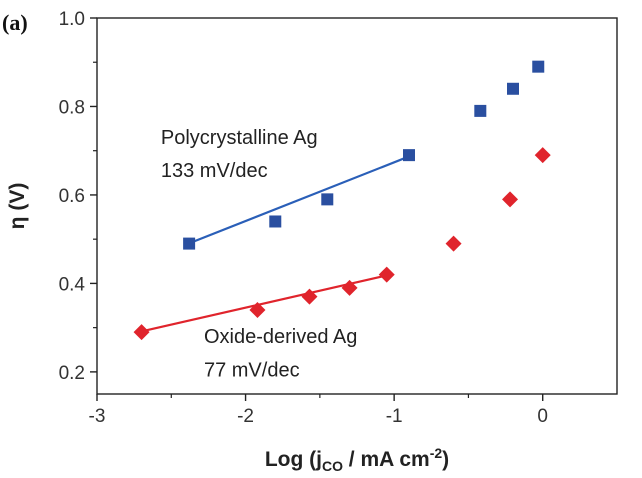  Describe the element at coordinates (97, 416) in the screenshot. I see `x-tick-label: -3` at that location.